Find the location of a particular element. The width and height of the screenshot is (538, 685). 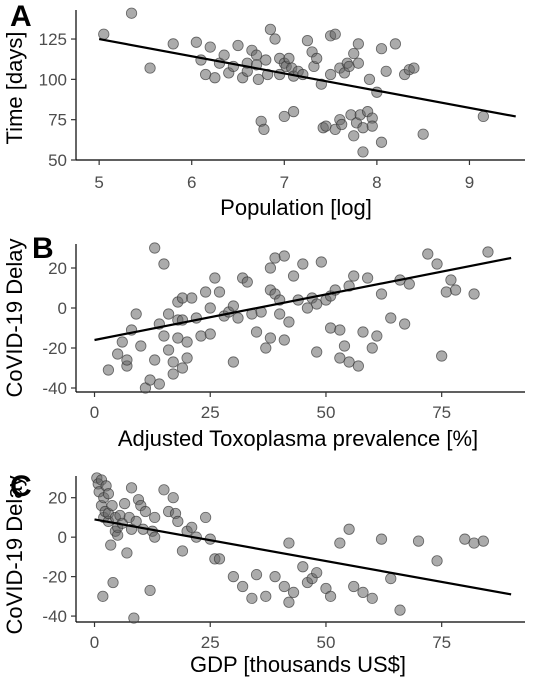

trend-line-b is located at coordinates (303, 299).